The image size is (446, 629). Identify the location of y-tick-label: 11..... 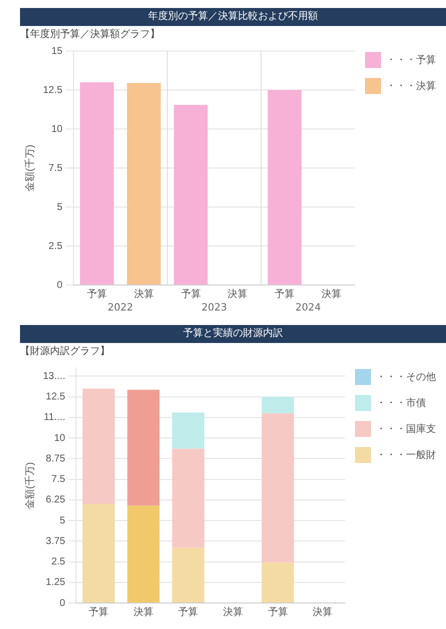
(55, 418).